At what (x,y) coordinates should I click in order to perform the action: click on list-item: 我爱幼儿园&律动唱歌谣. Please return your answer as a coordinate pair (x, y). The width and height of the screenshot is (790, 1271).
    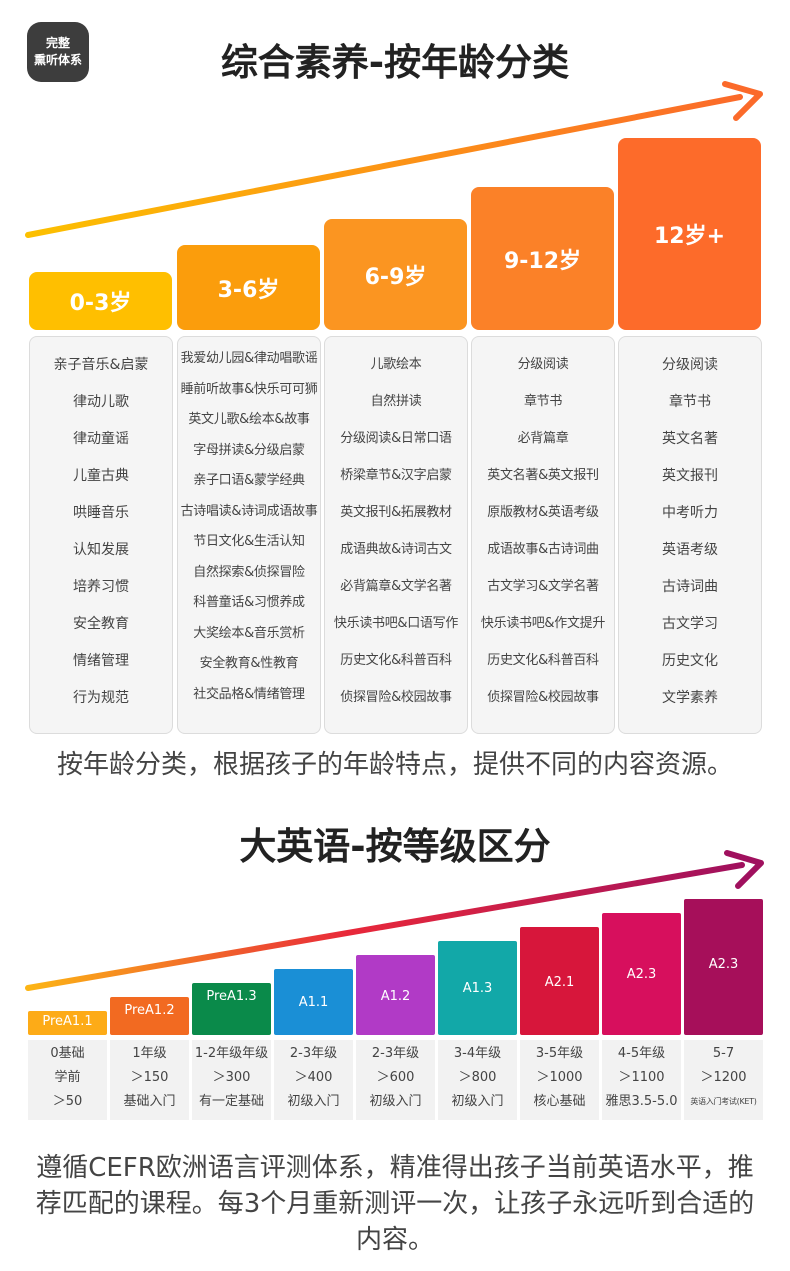
    Looking at the image, I should click on (249, 358).